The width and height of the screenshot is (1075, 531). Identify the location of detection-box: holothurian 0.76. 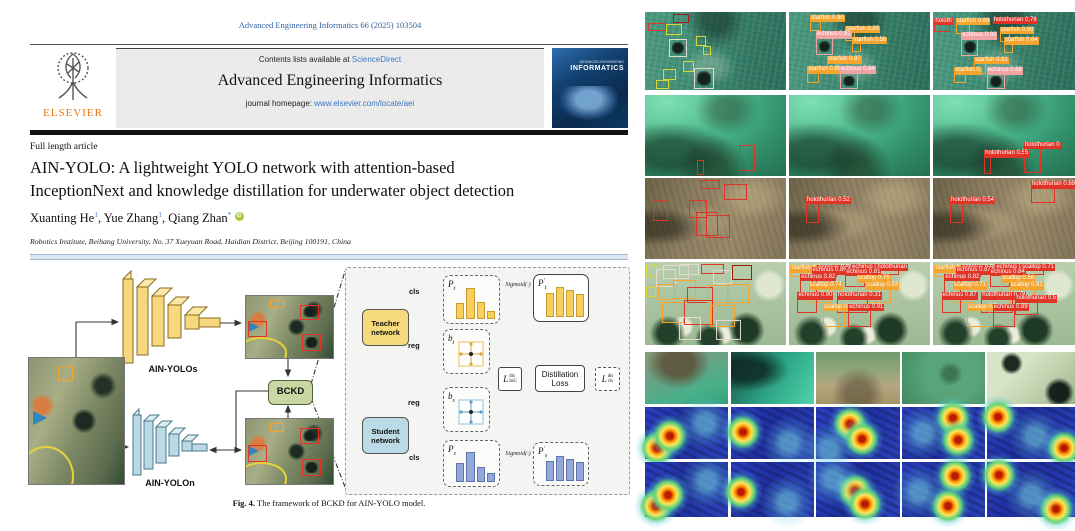
(1015, 20).